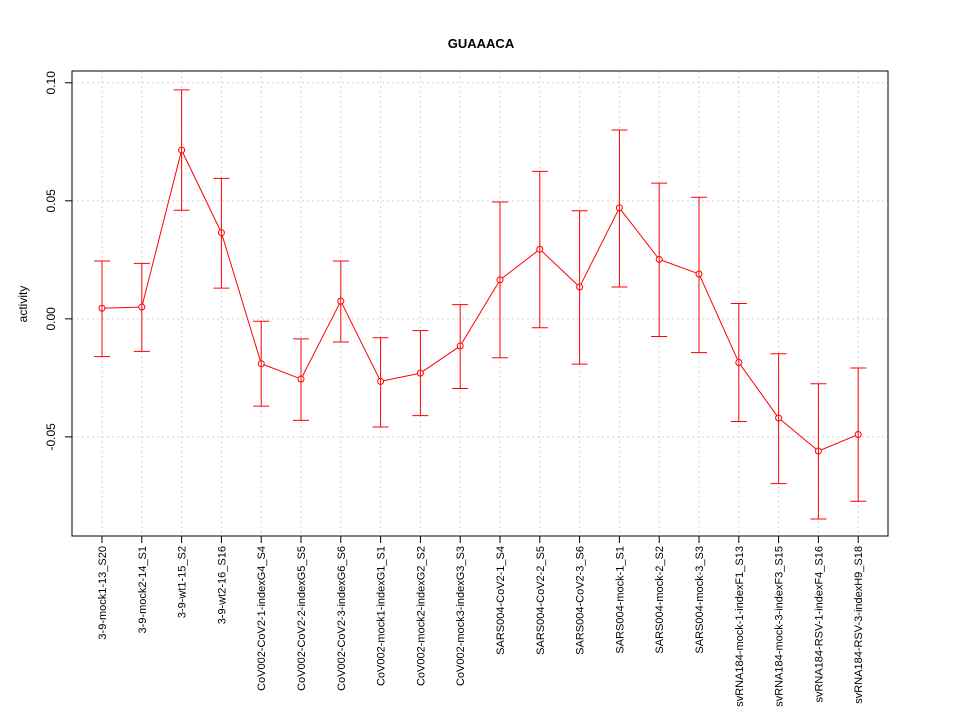 The image size is (960, 720). I want to click on y-tick-label: -0.05, so click(51, 437).